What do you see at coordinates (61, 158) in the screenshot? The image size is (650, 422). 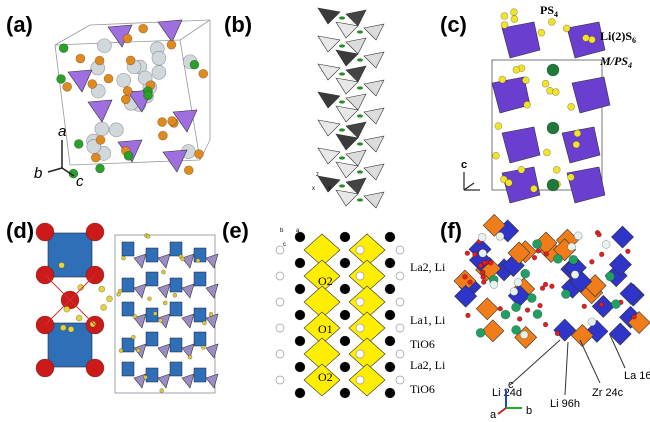 I see `axis-arrows` at bounding box center [61, 158].